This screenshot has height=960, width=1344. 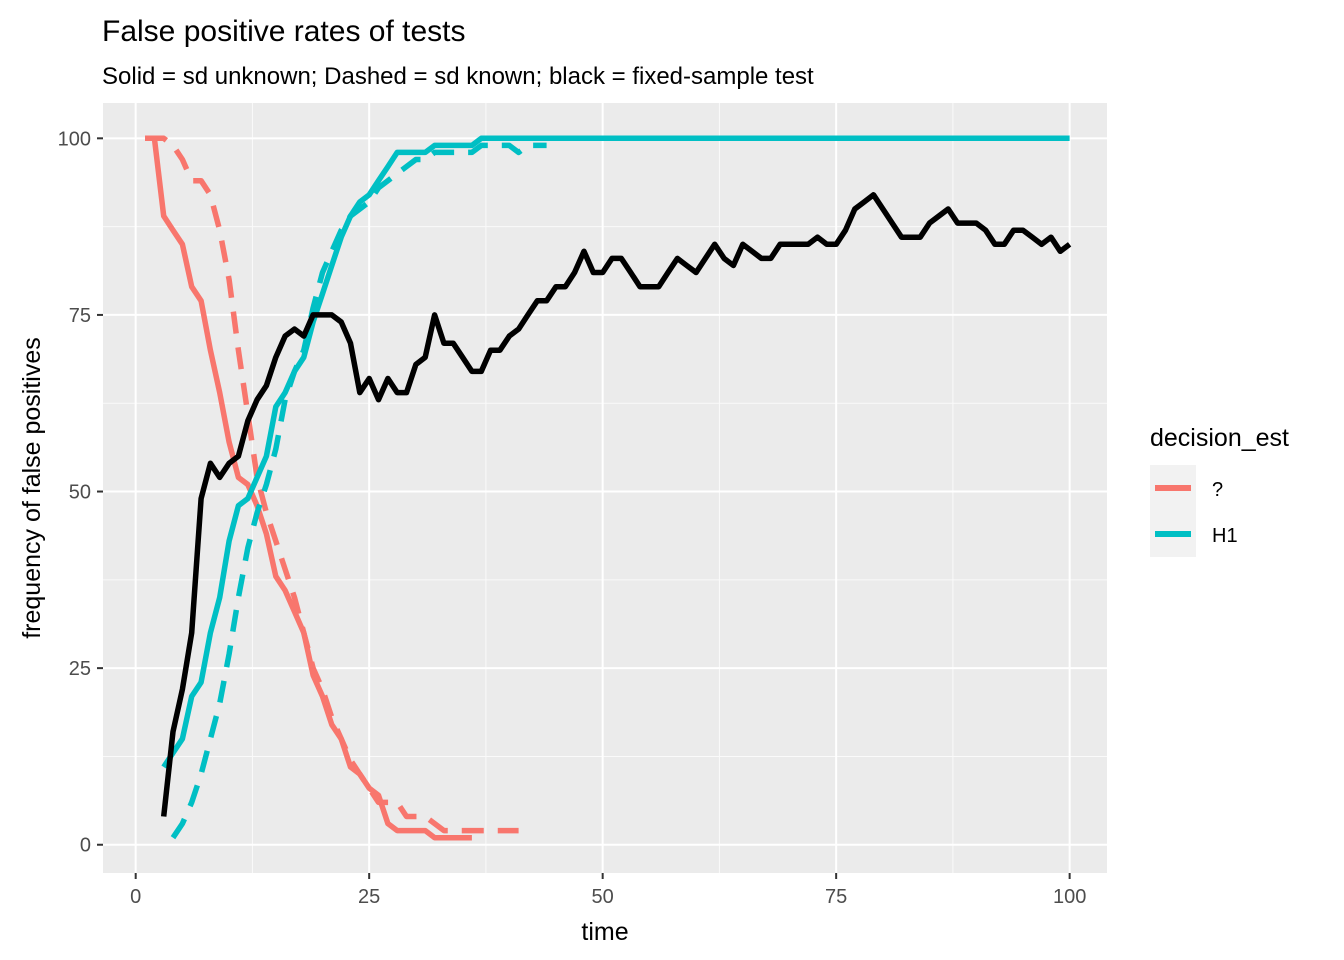 I want to click on y-axis-title: frequency of false positives, so click(x=32, y=488).